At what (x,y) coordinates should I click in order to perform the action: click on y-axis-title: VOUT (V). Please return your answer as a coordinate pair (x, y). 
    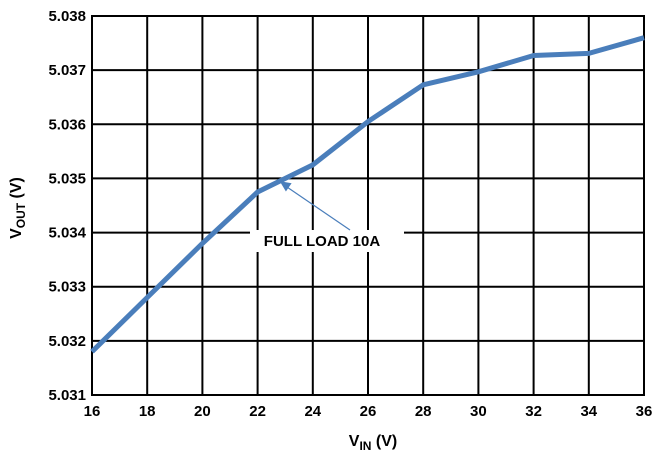
    Looking at the image, I should click on (18, 208).